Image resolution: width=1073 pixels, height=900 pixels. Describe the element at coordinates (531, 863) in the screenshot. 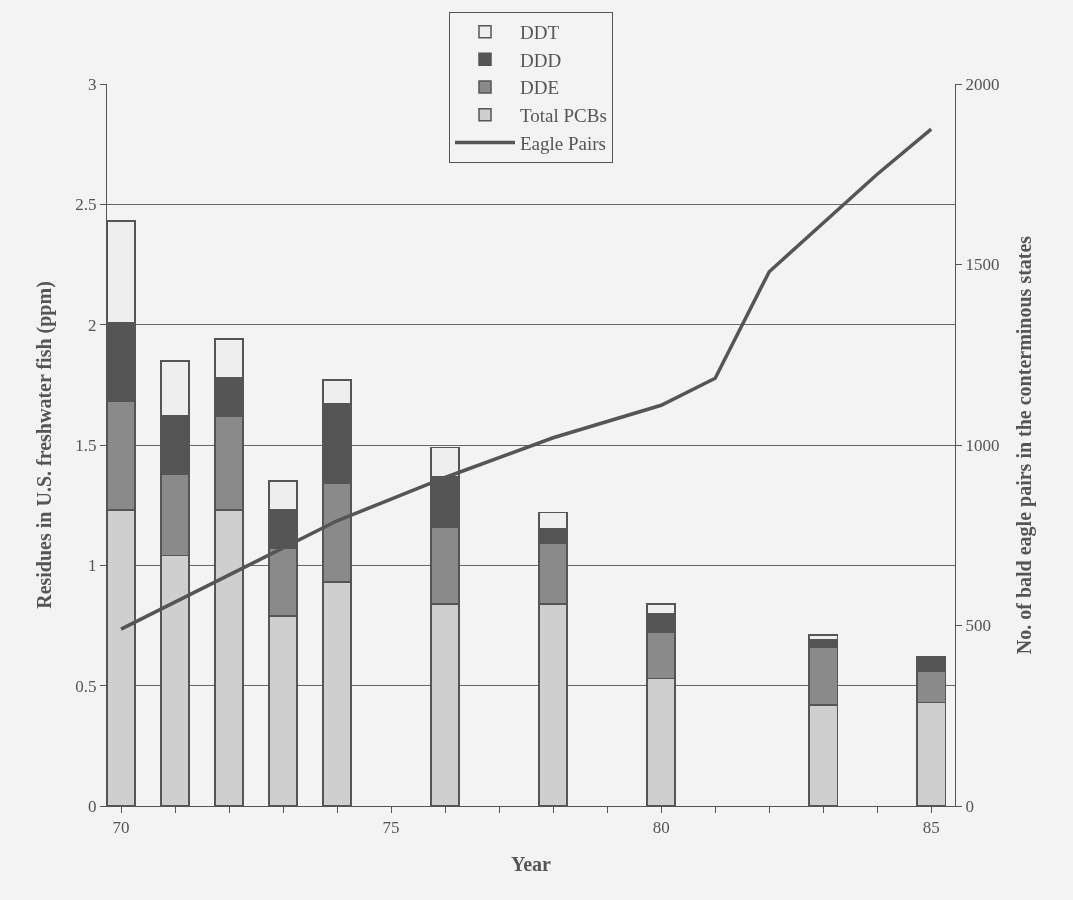

I see `x-axis-title: Year` at that location.